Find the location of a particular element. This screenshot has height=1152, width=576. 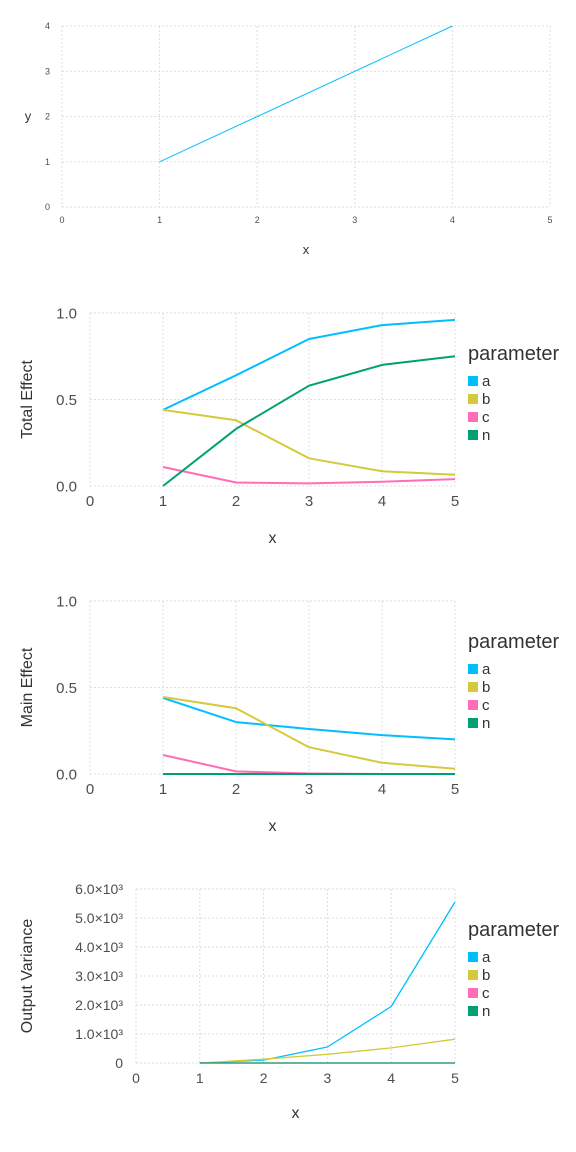

series-line-n is located at coordinates (309, 421).